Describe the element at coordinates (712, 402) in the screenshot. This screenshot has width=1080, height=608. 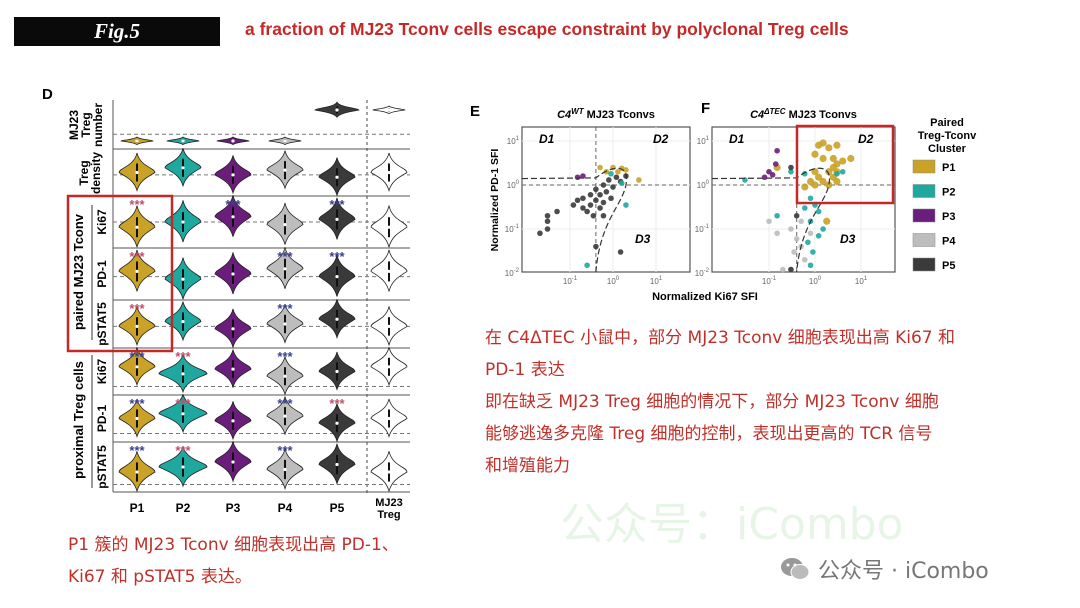
I see `description-line: 即在缺乏 MJ23 Treg 细胞的情况下，部分 MJ23 Tconv 细胞` at that location.